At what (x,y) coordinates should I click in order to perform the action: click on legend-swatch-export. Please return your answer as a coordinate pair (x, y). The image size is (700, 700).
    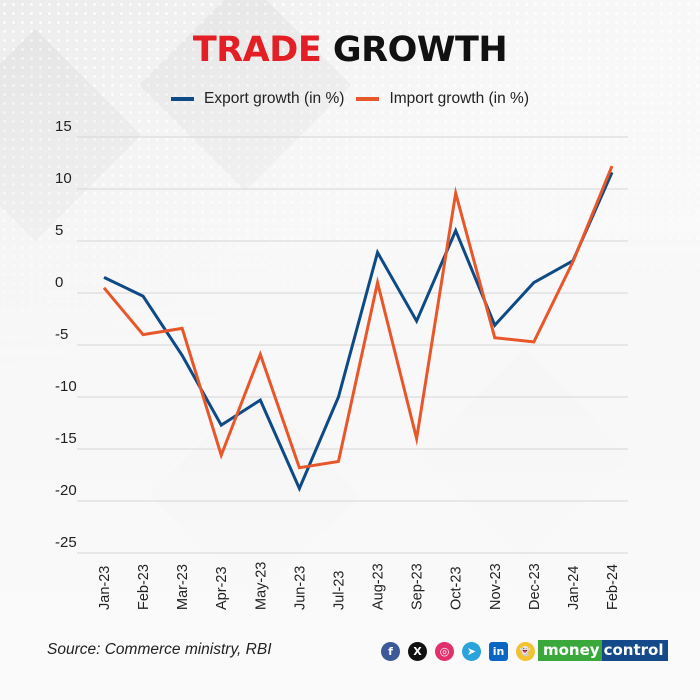
    Looking at the image, I should click on (183, 99).